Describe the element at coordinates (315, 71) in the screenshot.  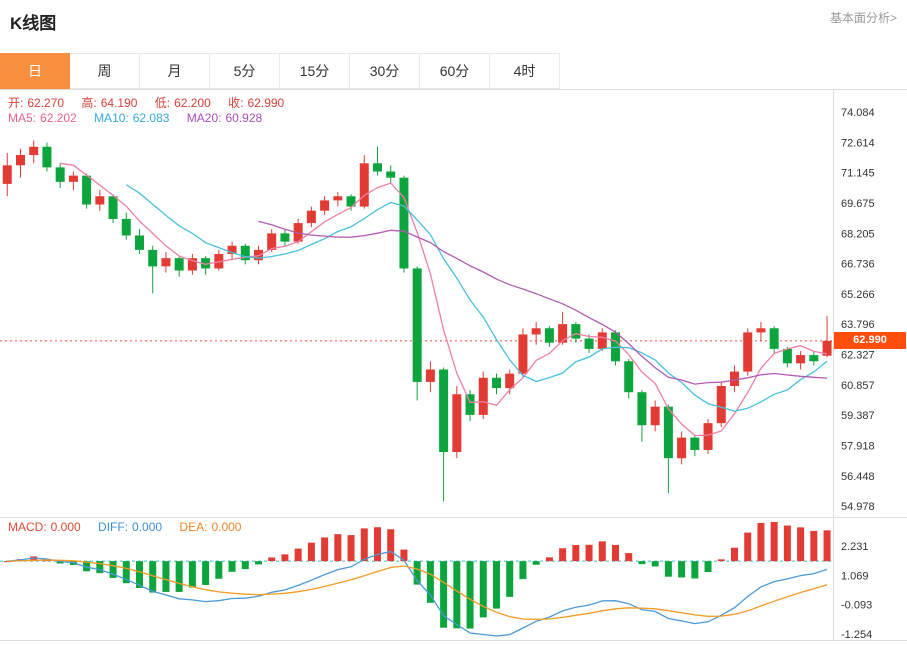
I see `timeframe-tab-4: 15分` at that location.